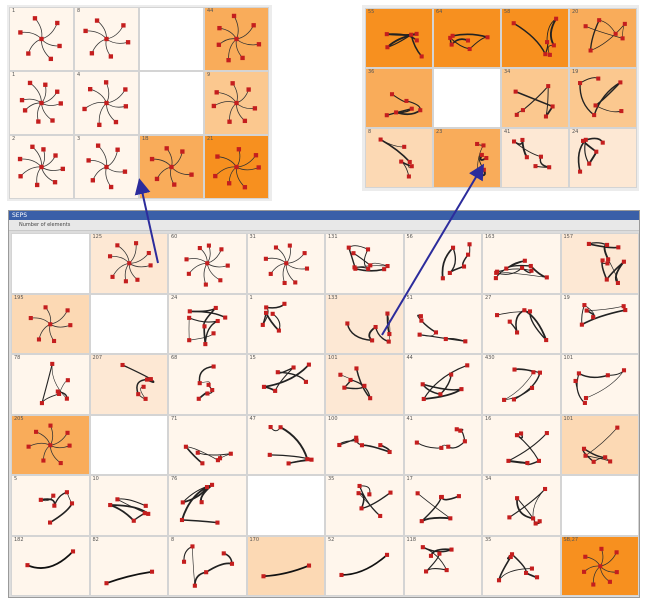 The image size is (649, 598). I want to click on main-thumbnail: 170, so click(285, 565).